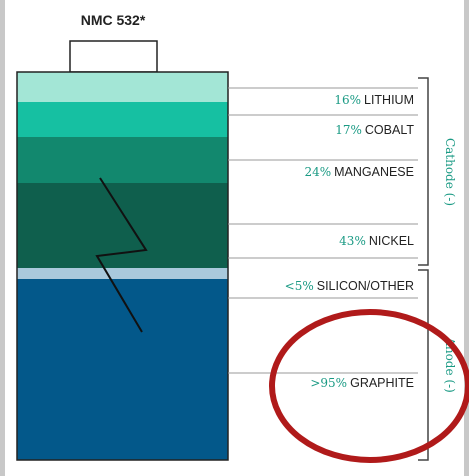 The image size is (469, 476). Describe the element at coordinates (382, 383) in the screenshot. I see `component-name: GRAPHITE` at that location.